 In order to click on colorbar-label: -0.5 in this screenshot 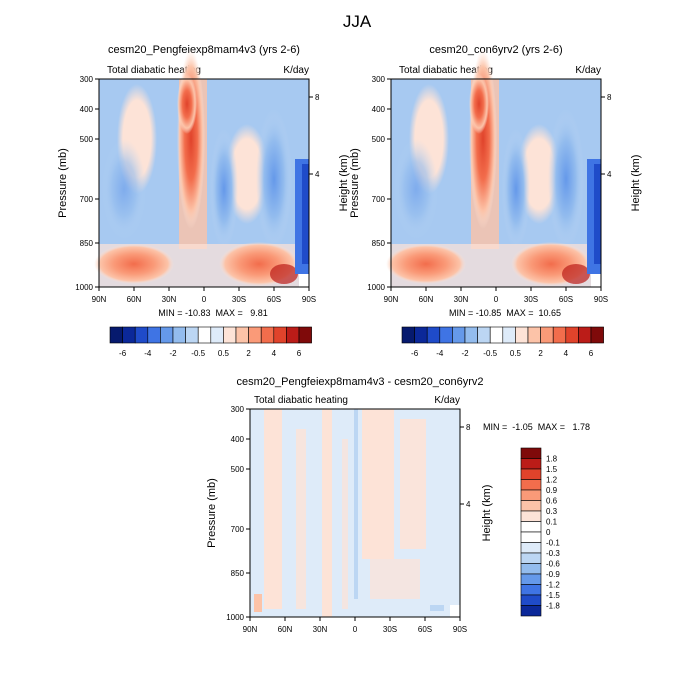, I will do `click(198, 353)`.